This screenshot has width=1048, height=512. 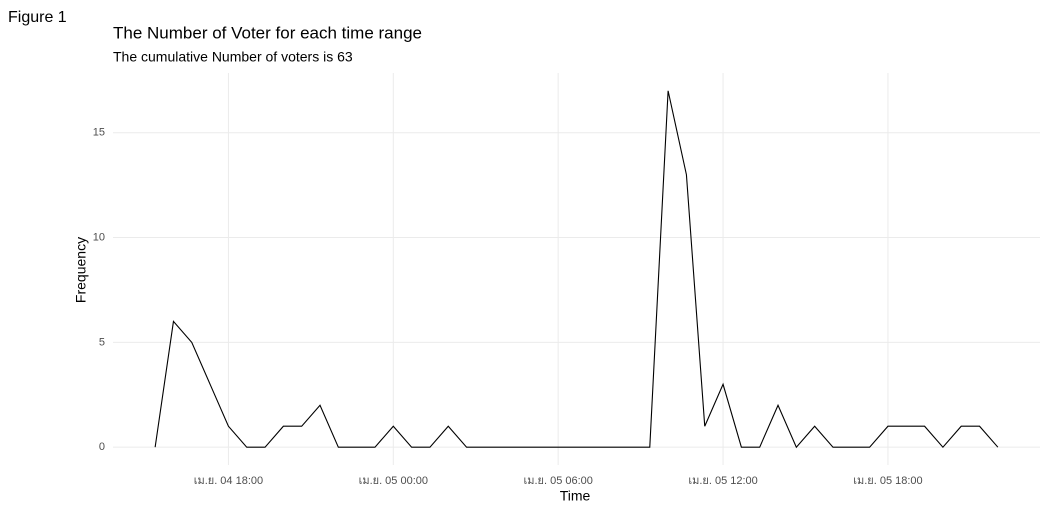 I want to click on window-title: Figure 1, so click(x=37, y=17).